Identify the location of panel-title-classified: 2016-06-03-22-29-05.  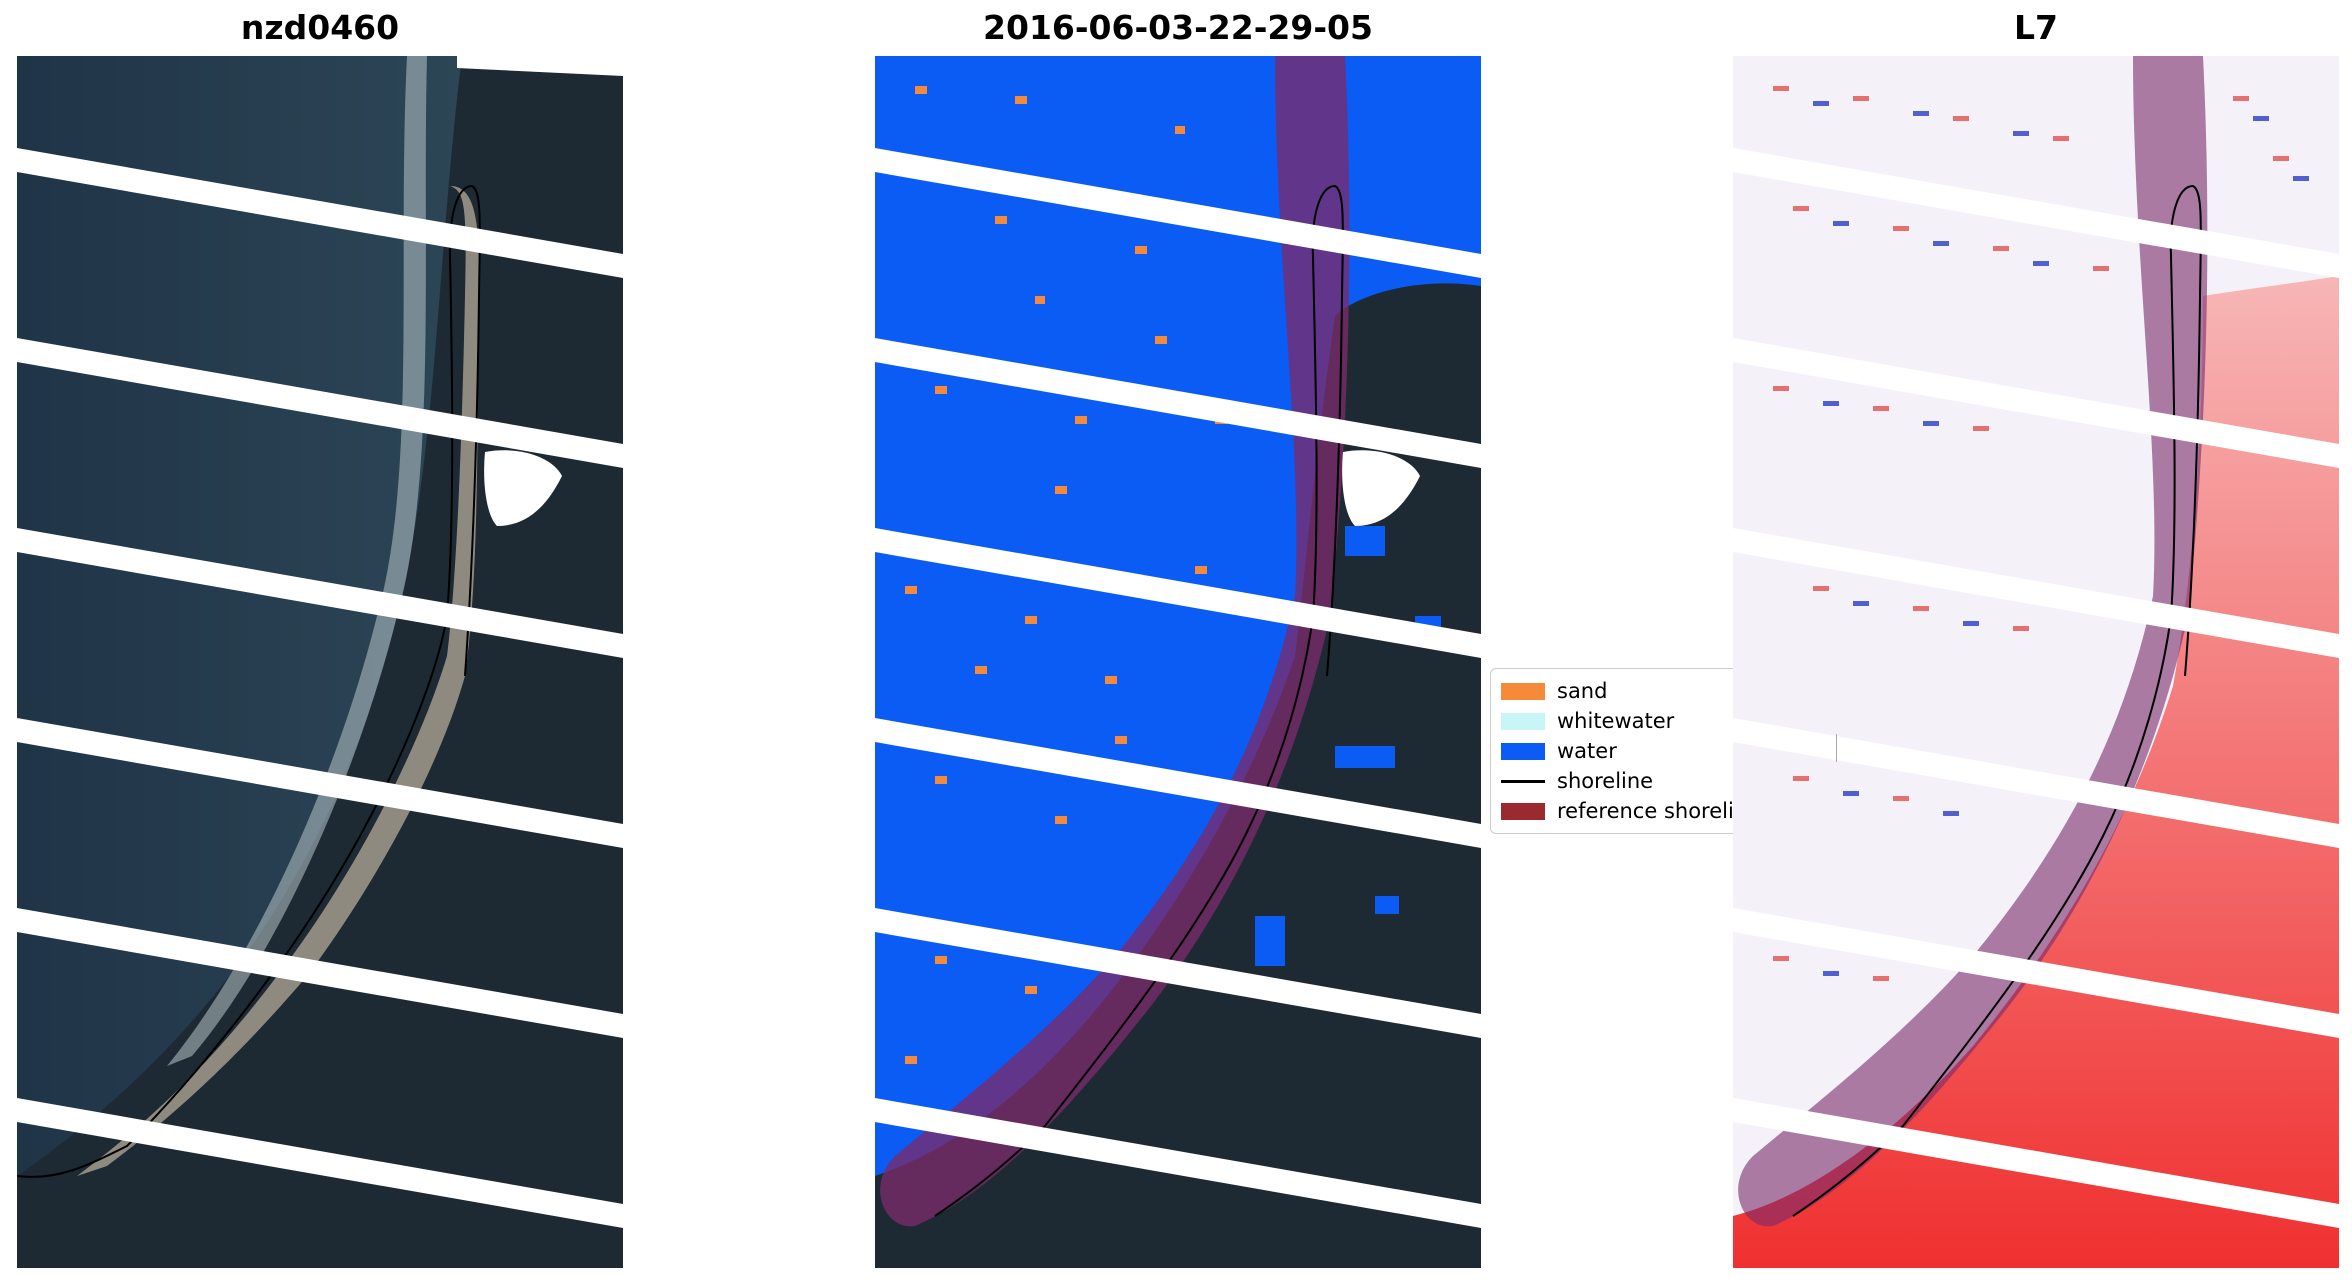
(1178, 27).